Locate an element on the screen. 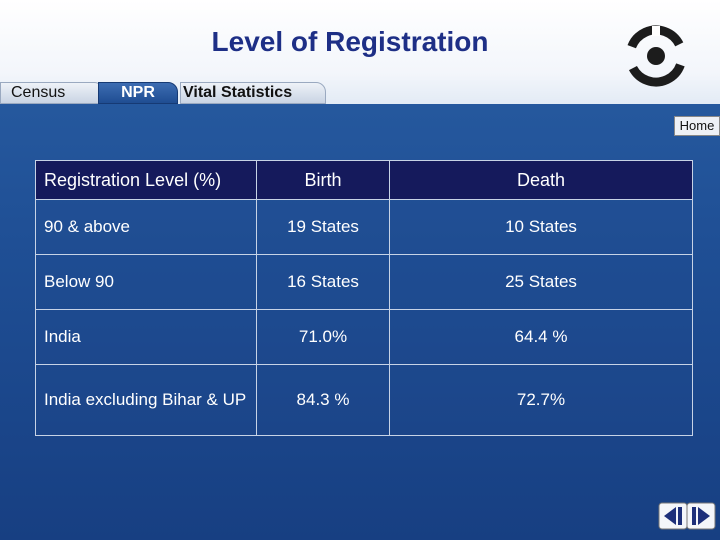 This screenshot has height=540, width=720. table-row: 90 & above 19 States 10 States is located at coordinates (364, 227).